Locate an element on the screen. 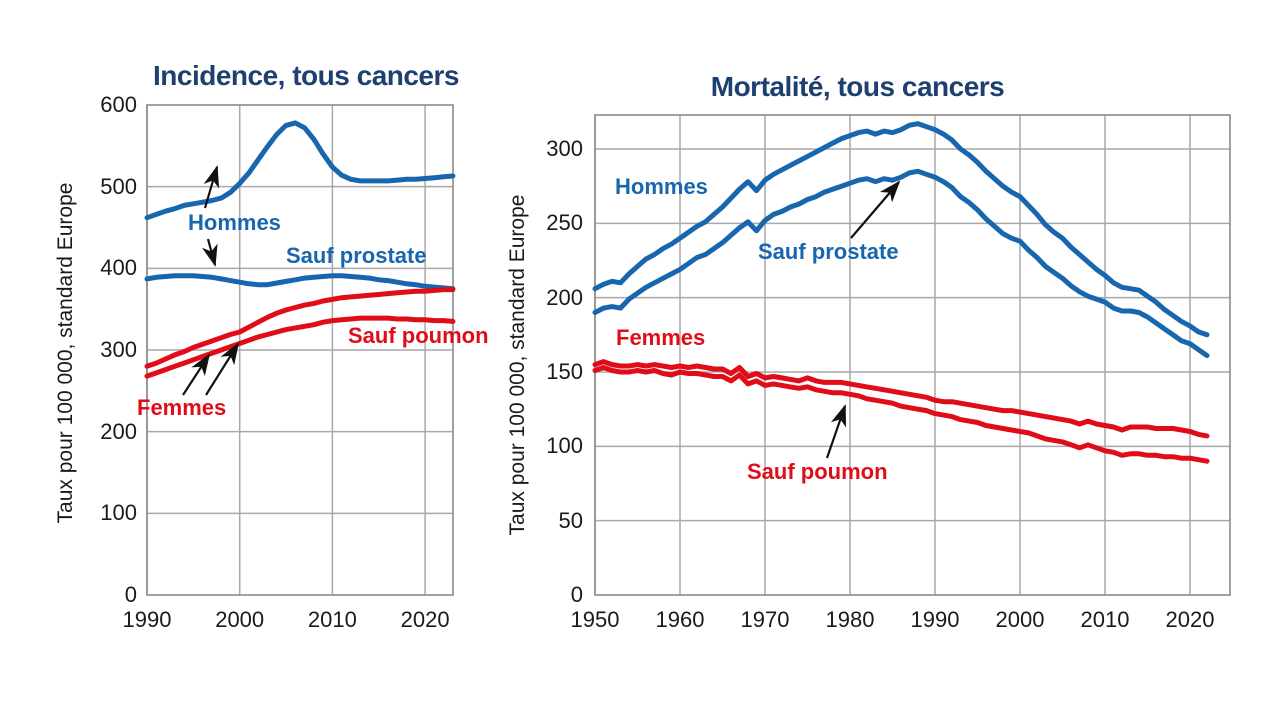 The width and height of the screenshot is (1280, 714). y-tick-label-incidence-100: 100 is located at coordinates (118, 513).